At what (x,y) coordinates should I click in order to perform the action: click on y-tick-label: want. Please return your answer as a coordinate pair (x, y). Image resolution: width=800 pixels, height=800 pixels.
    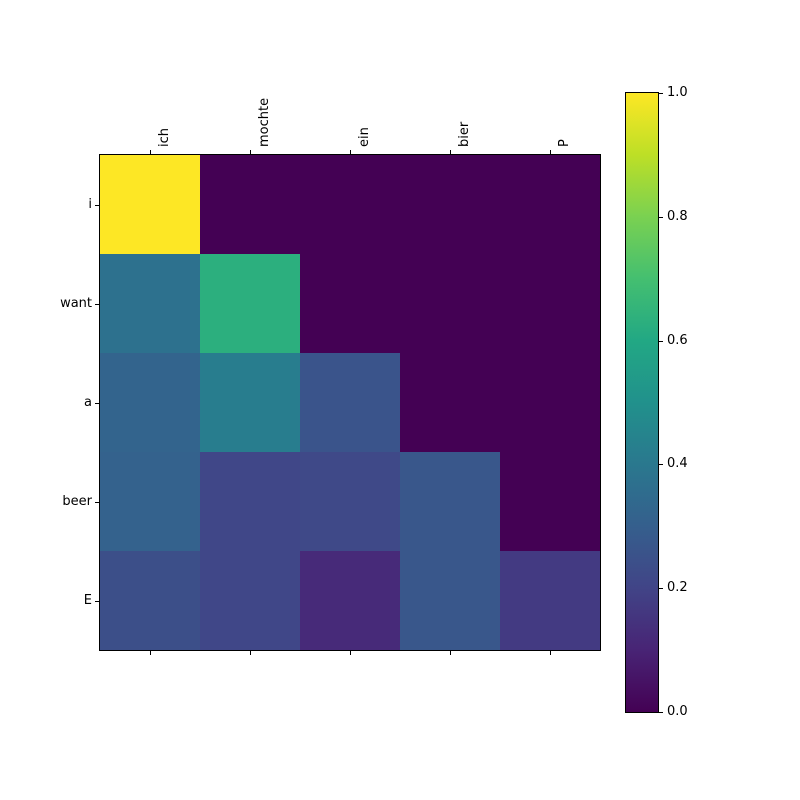
    Looking at the image, I should click on (76, 303).